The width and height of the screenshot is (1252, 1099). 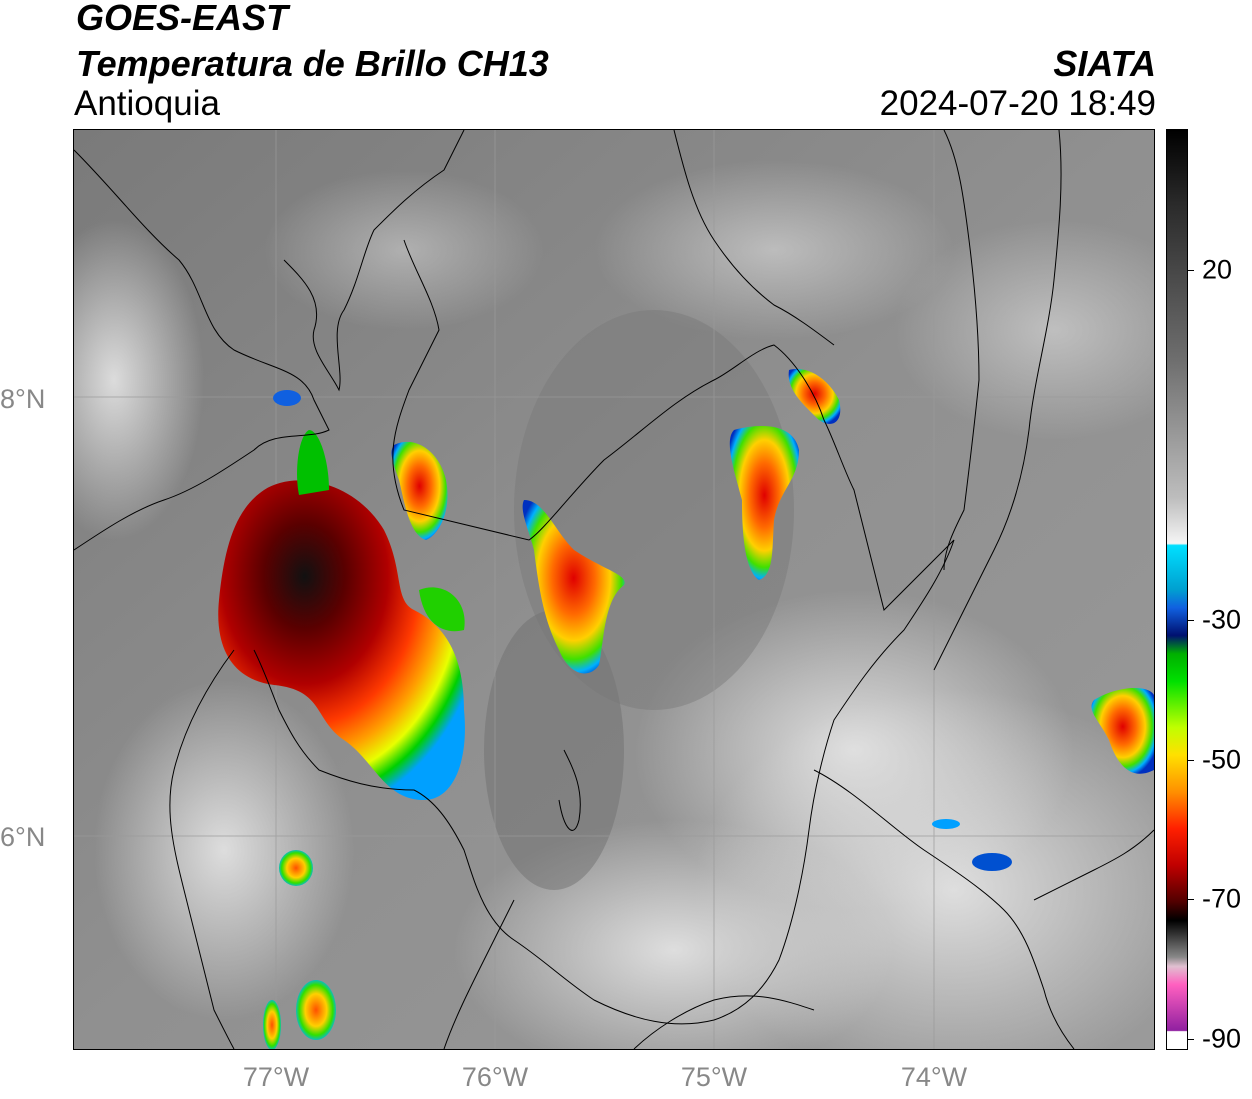 What do you see at coordinates (312, 63) in the screenshot?
I see `product-title: Temperatura de Brillo CH13` at bounding box center [312, 63].